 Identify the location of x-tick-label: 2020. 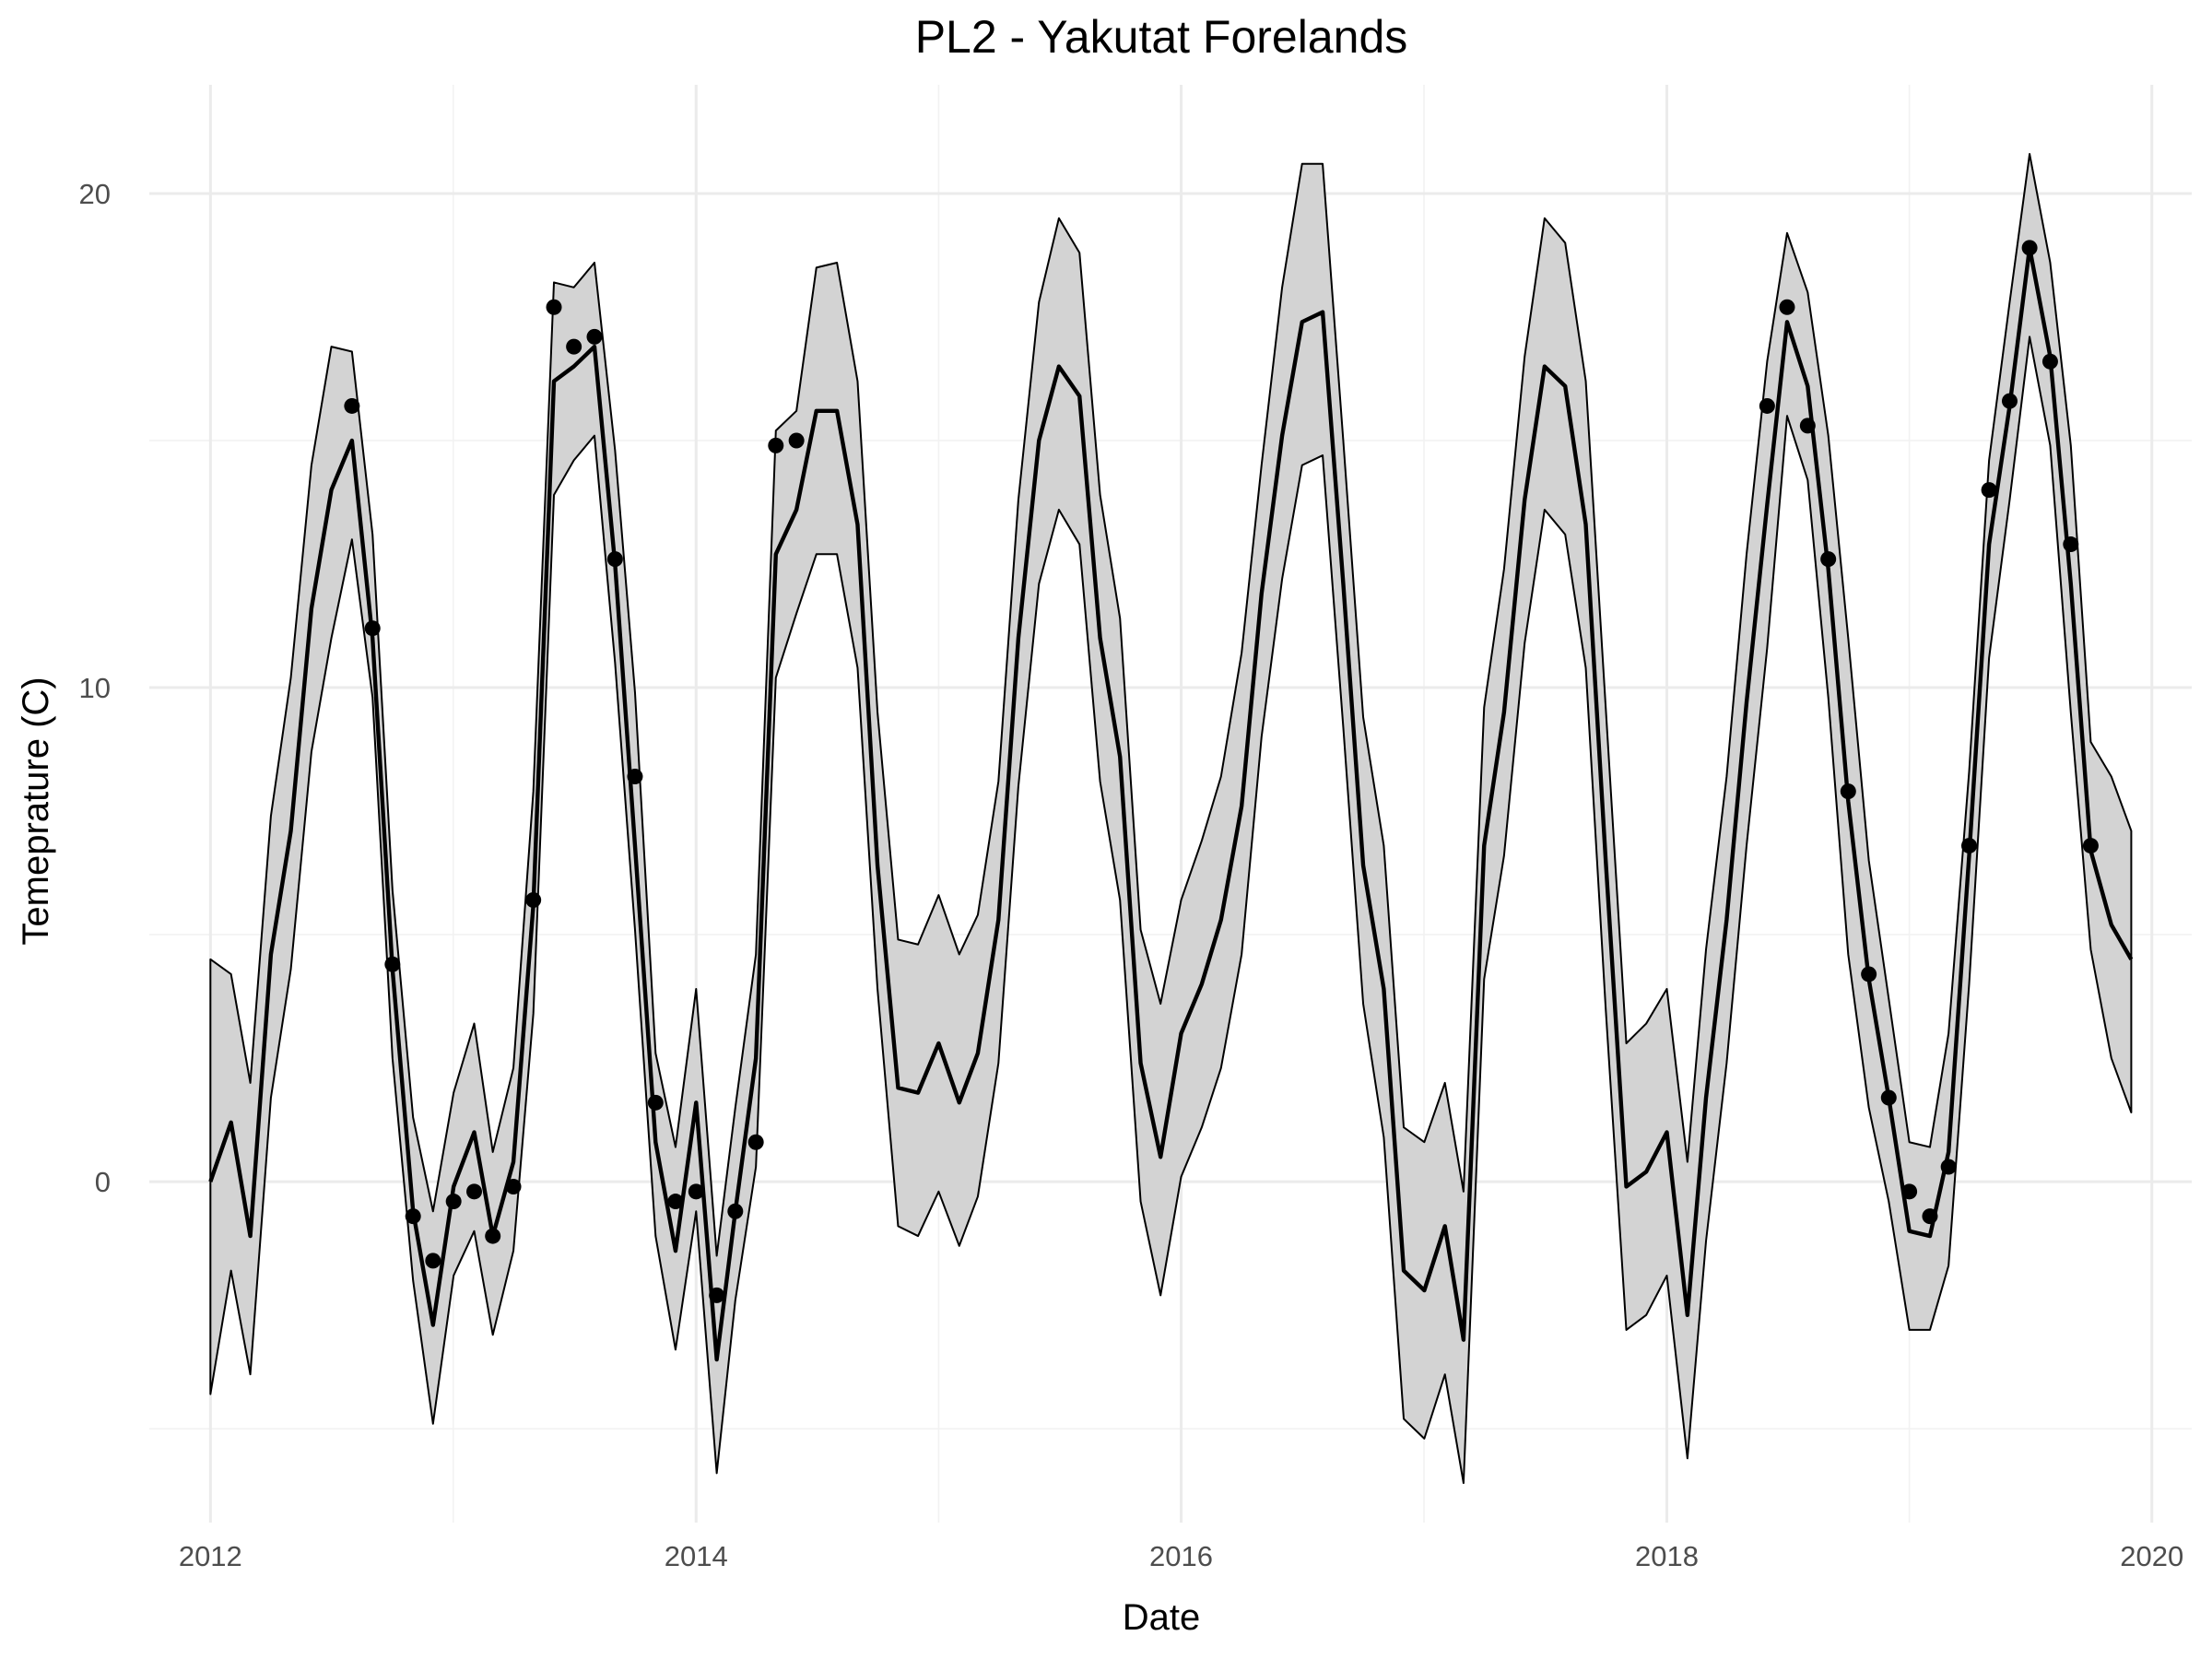
(2151, 1556).